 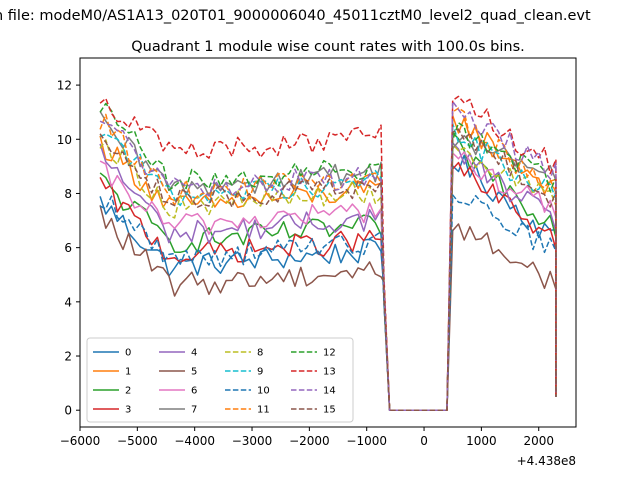 I want to click on legend-label-6: 6, so click(x=194, y=391).